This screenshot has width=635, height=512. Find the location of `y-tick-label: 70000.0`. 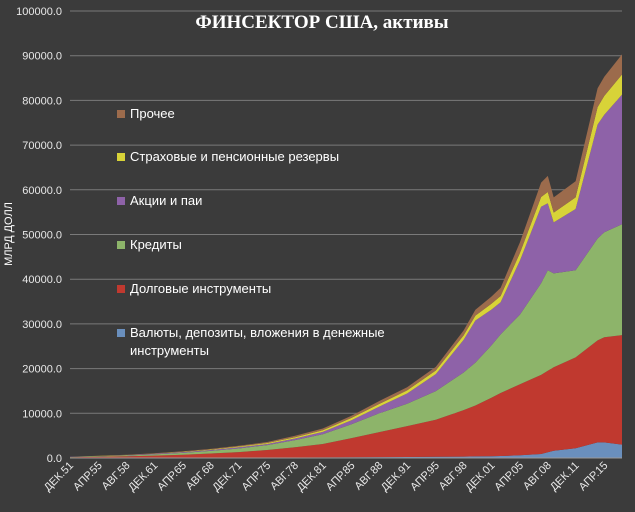

y-tick-label: 70000.0 is located at coordinates (42, 146).